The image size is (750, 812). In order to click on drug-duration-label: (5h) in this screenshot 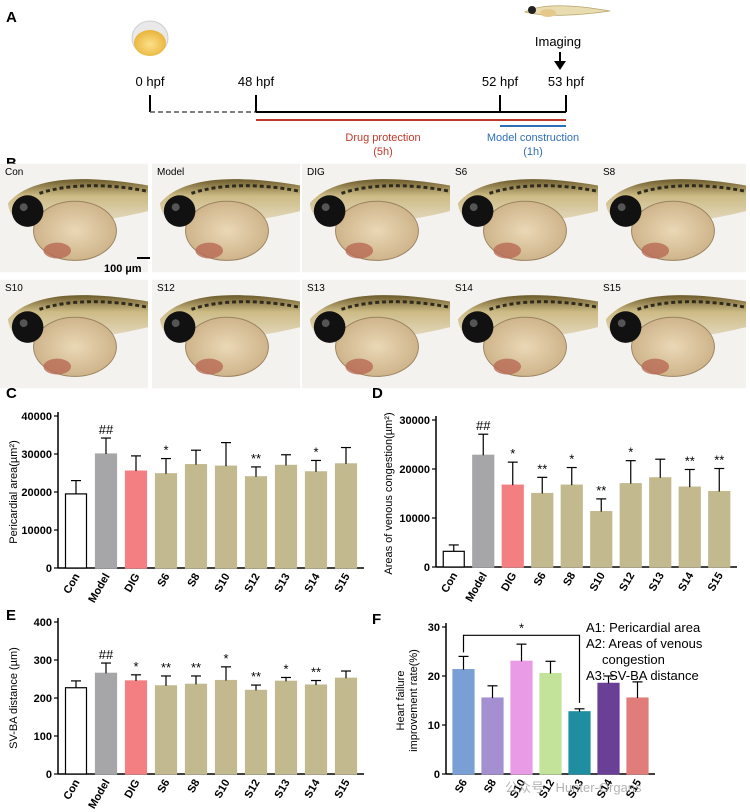, I will do `click(383, 152)`.